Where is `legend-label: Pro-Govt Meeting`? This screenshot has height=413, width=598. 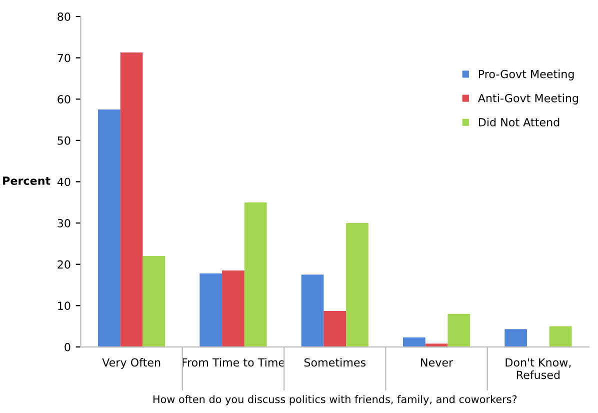
legend-label: Pro-Govt Meeting is located at coordinates (526, 75).